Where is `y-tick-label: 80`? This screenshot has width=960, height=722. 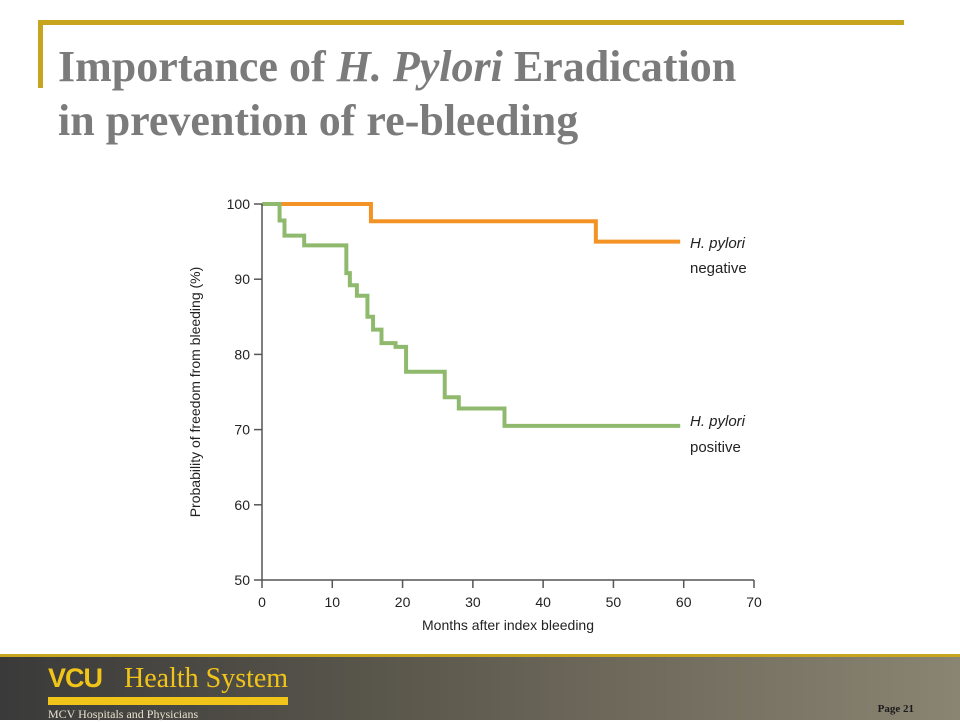 y-tick-label: 80 is located at coordinates (242, 354).